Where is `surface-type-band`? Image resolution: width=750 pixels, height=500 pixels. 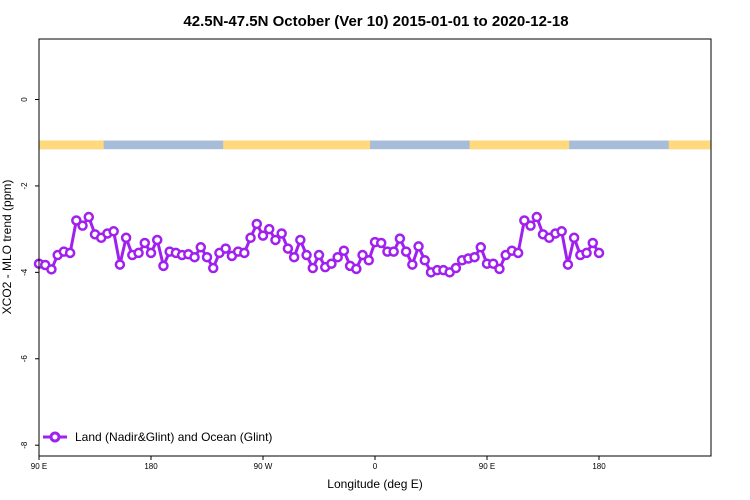 surface-type-band is located at coordinates (375, 145).